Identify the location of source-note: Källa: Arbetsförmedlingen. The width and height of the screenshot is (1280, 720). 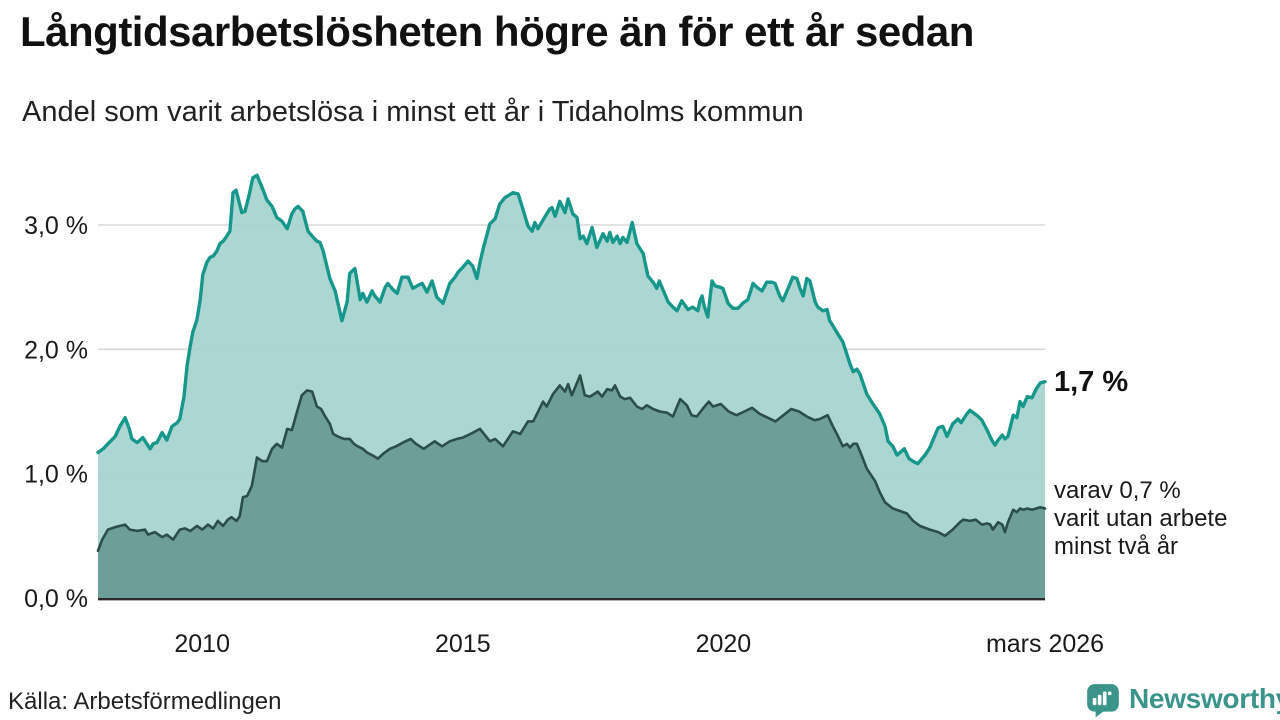
(145, 701).